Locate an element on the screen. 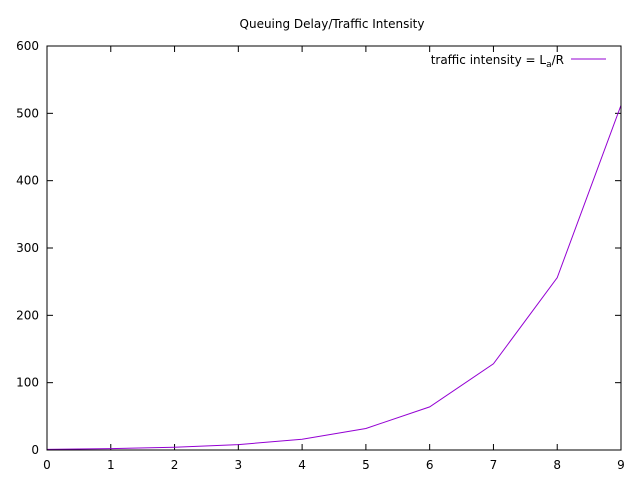 Image resolution: width=640 pixels, height=480 pixels. legend-label-prefix: traffic intensity = L is located at coordinates (489, 60).